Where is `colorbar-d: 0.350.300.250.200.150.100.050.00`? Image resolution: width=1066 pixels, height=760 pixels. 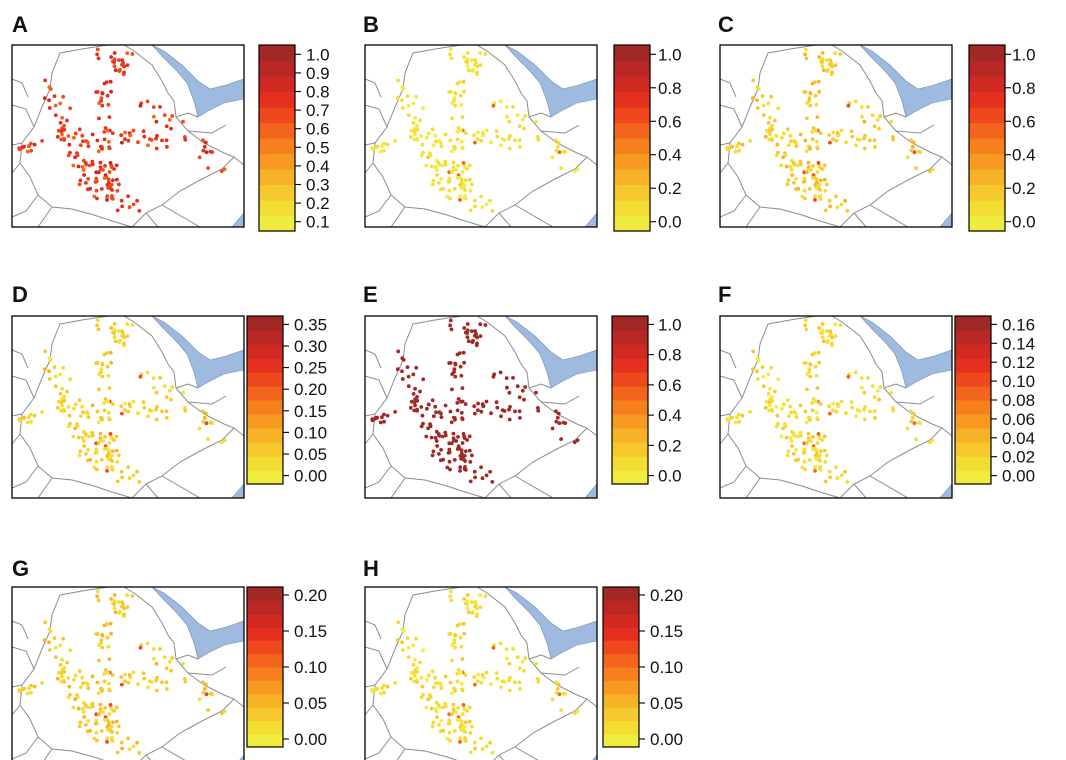 colorbar-d: 0.350.300.250.200.150.100.050.00 is located at coordinates (286, 400).